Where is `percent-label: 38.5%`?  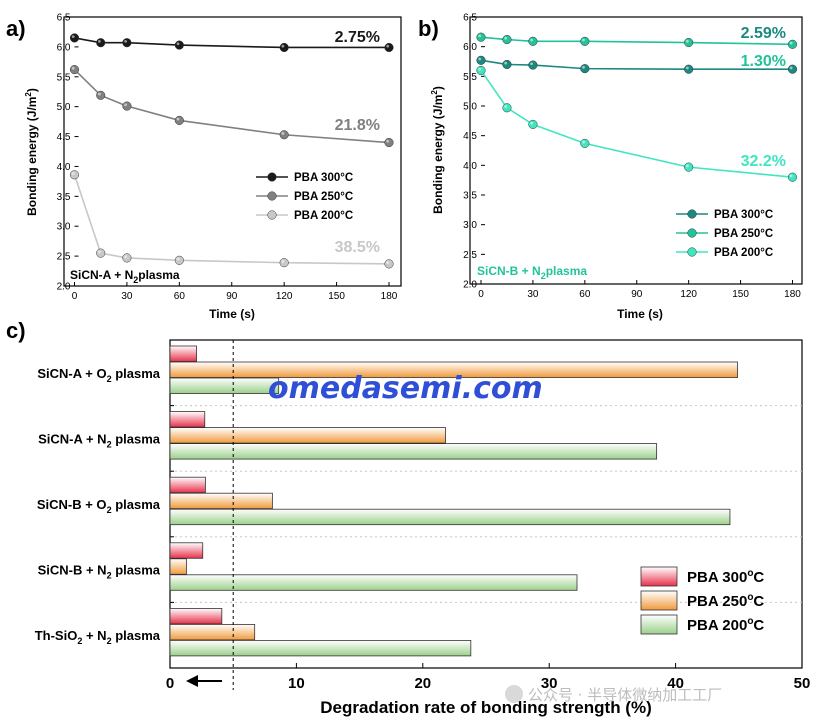
percent-label: 38.5% is located at coordinates (357, 247).